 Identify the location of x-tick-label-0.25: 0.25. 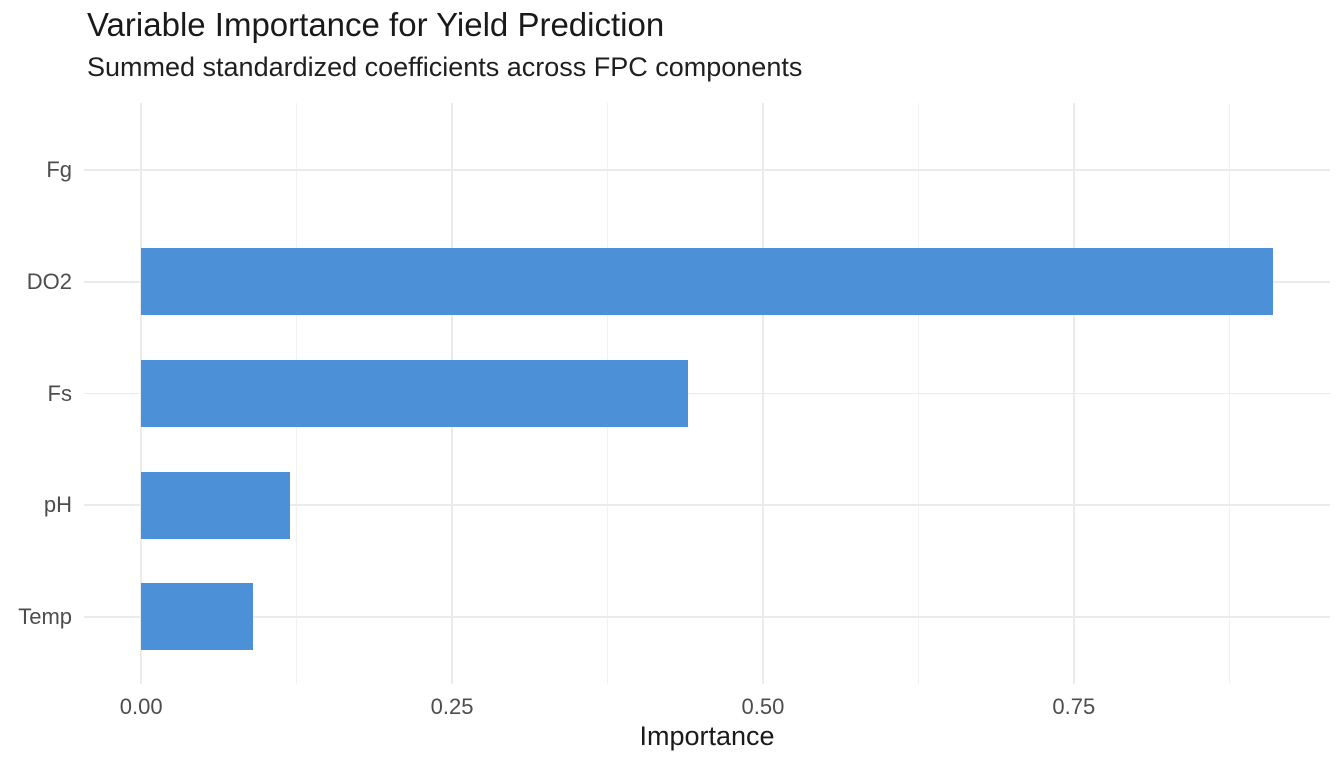
(452, 706).